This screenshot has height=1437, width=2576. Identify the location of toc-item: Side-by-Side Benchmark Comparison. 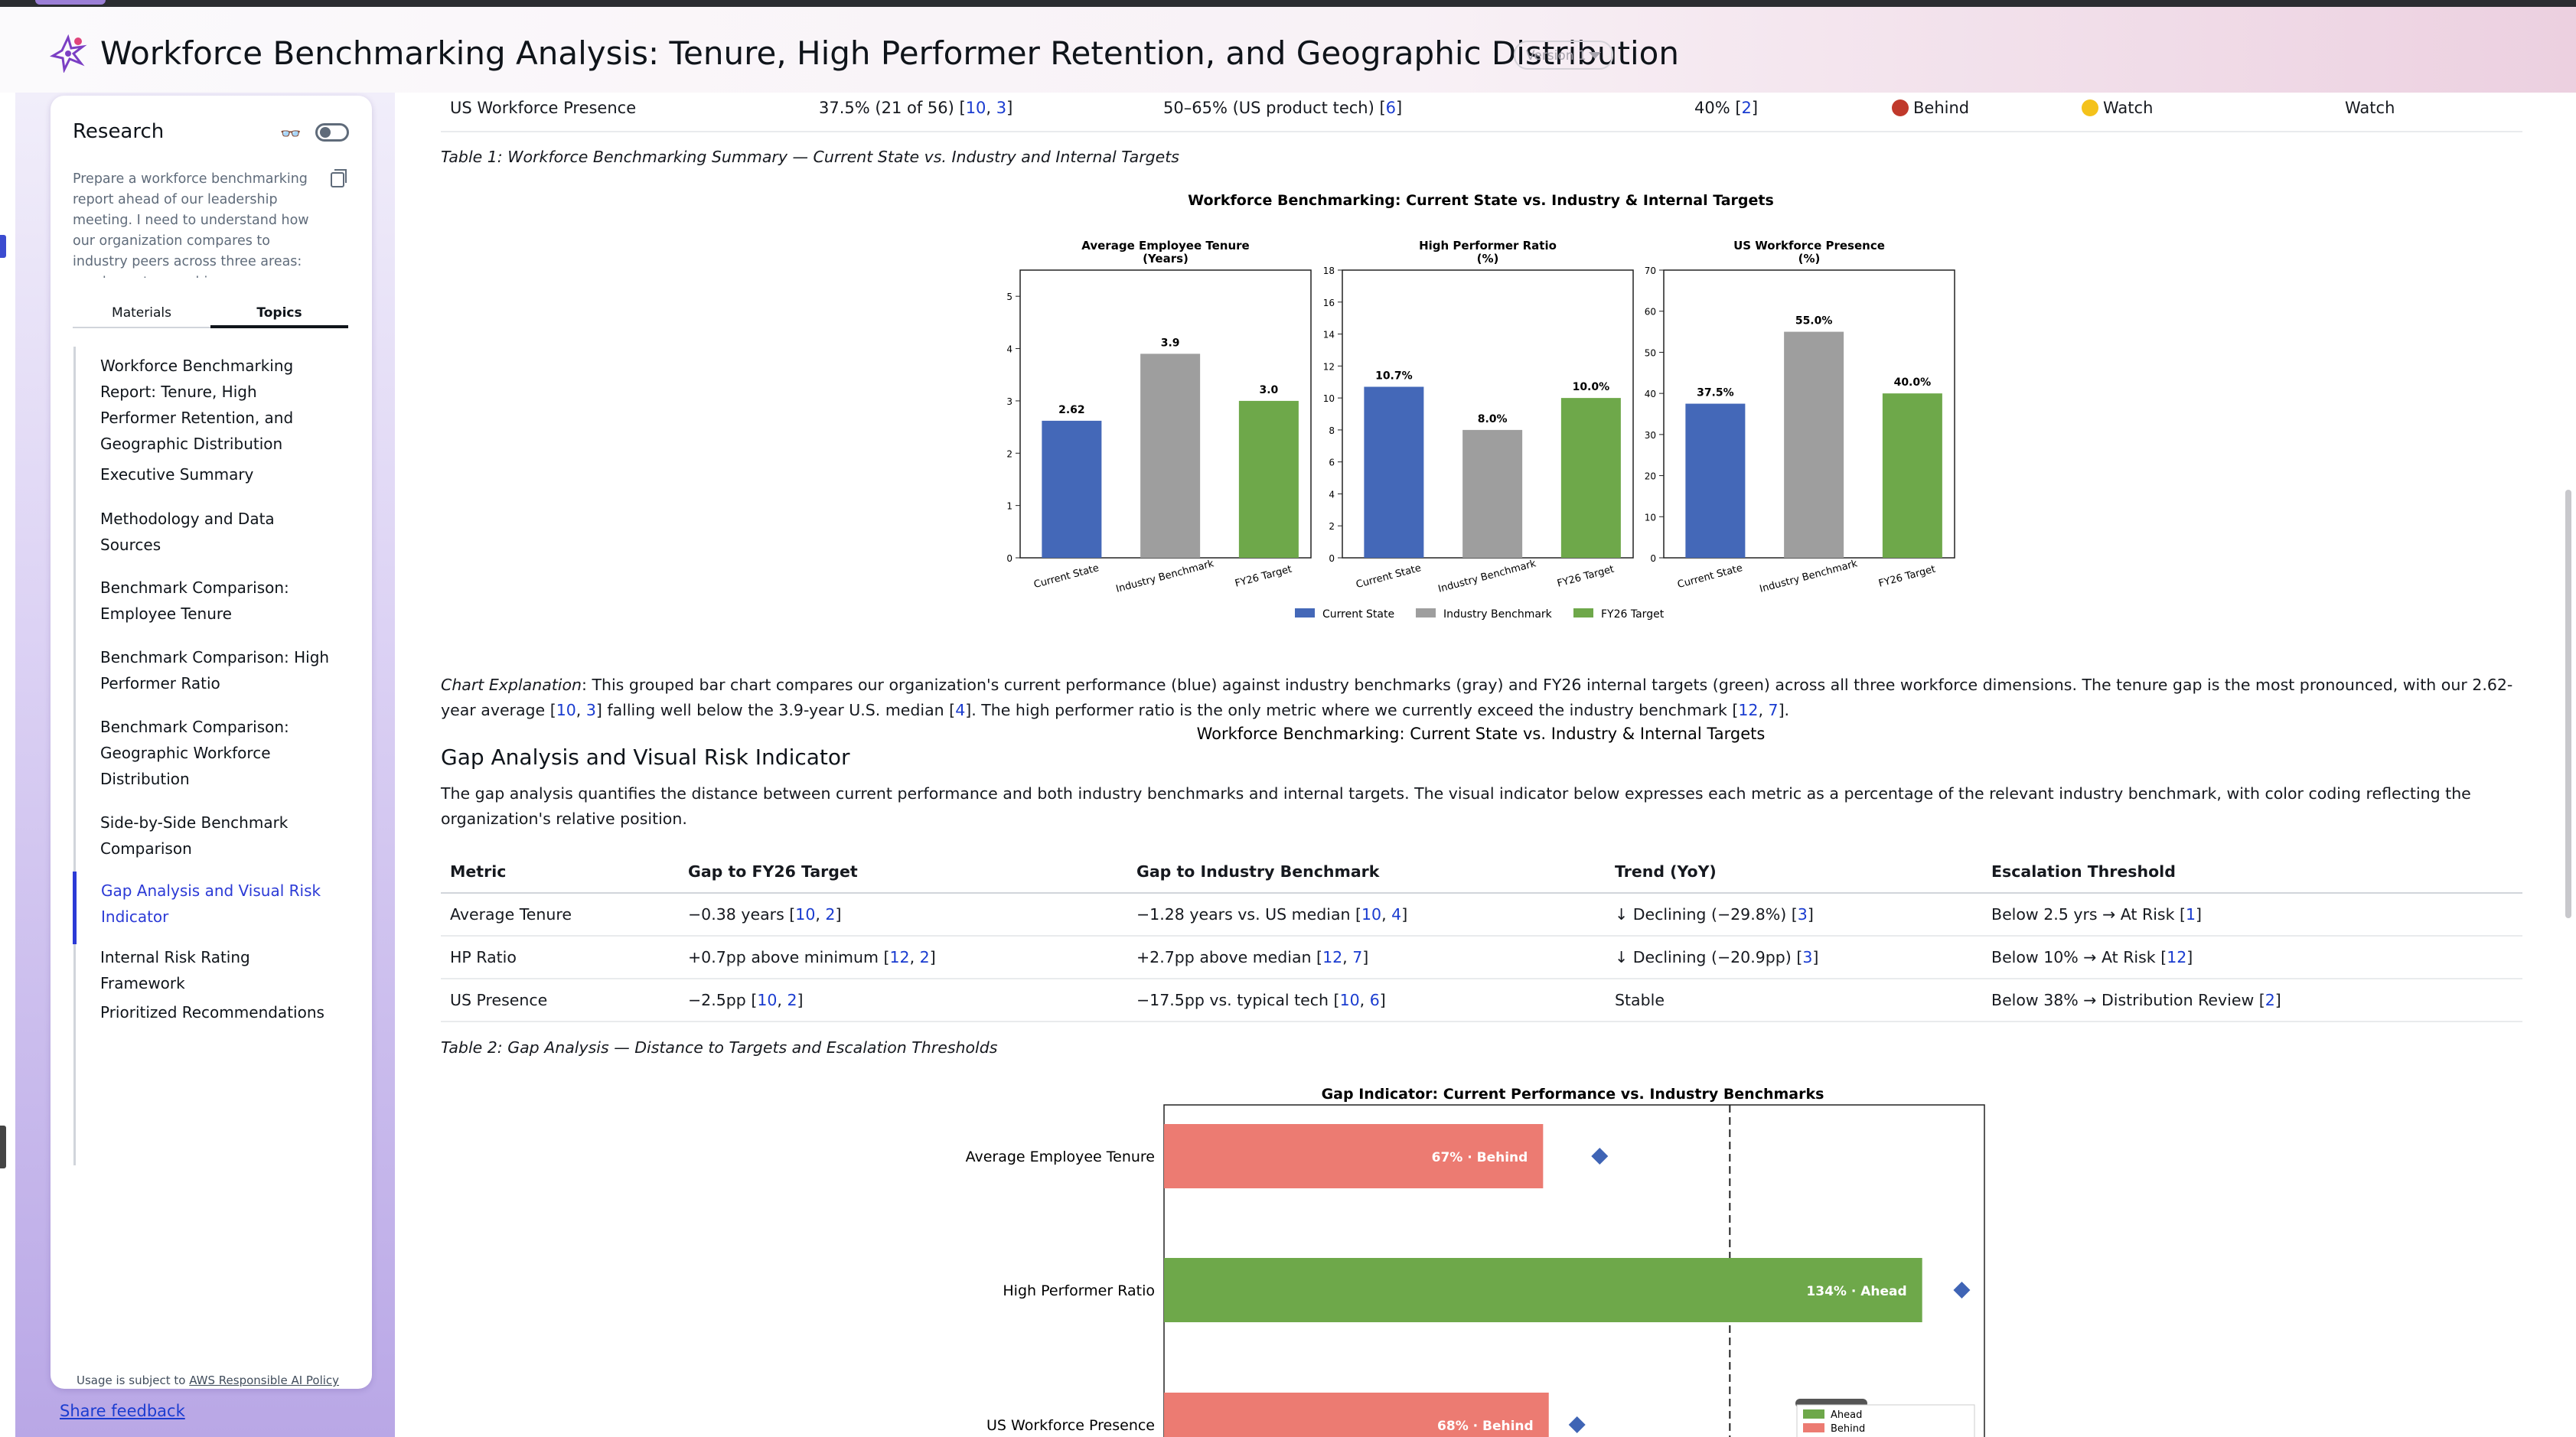
(194, 835).